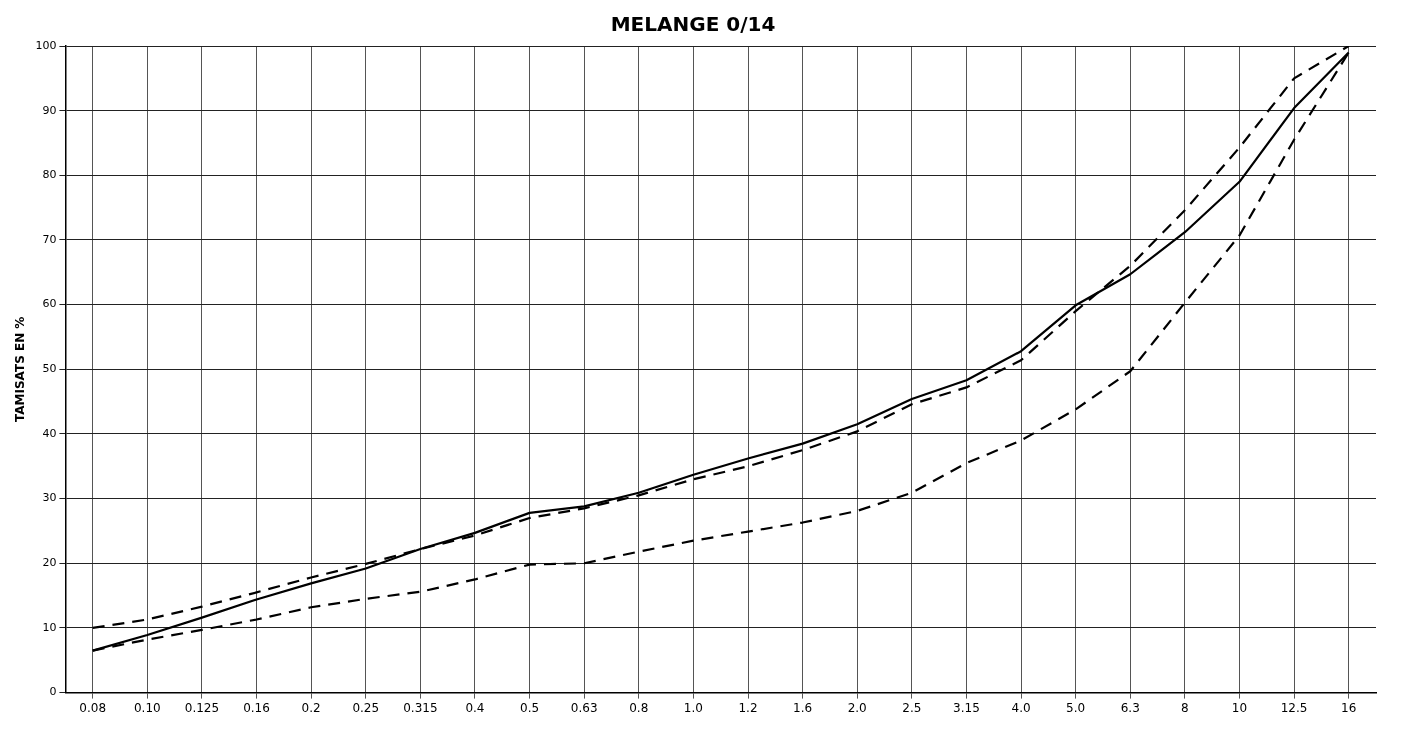  Describe the element at coordinates (49, 304) in the screenshot. I see `y-tick-label: 60` at that location.